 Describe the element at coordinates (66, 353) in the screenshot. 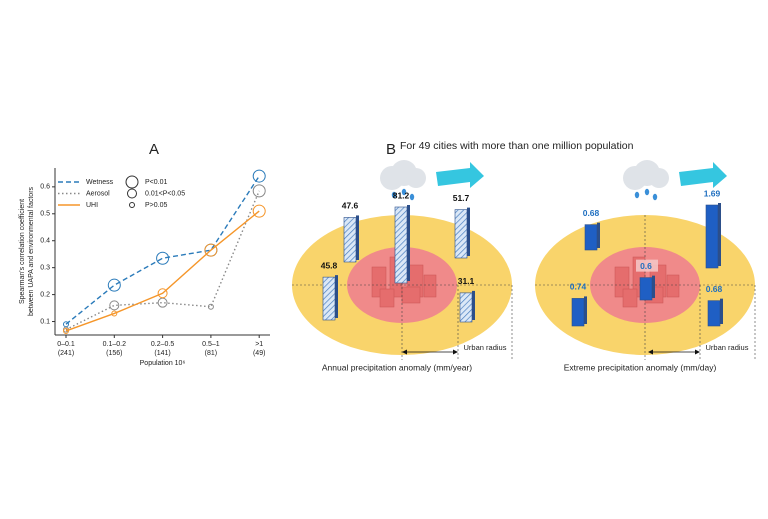

I see `x-tick-note: (241)` at that location.